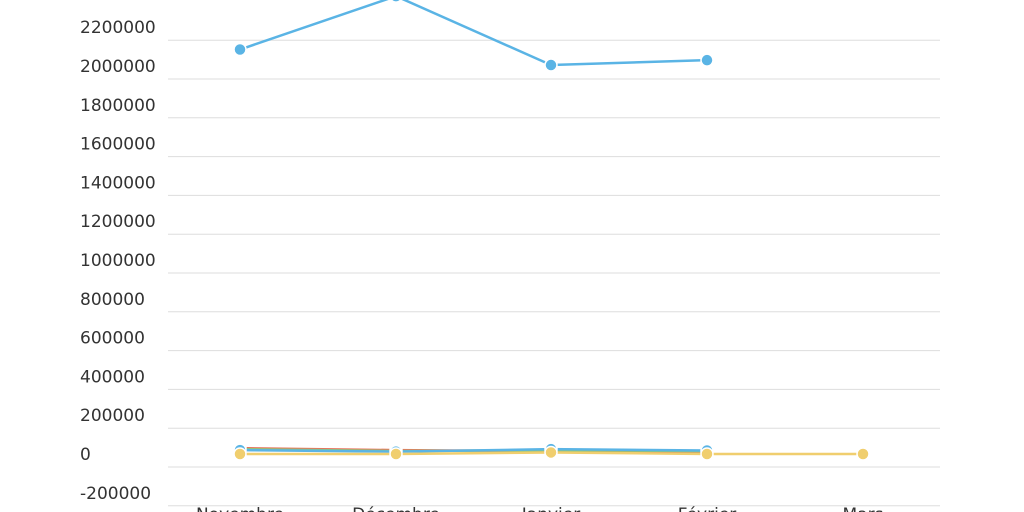 The width and height of the screenshot is (1024, 512). What do you see at coordinates (112, 300) in the screenshot?
I see `y-tick-label: 800000` at bounding box center [112, 300].